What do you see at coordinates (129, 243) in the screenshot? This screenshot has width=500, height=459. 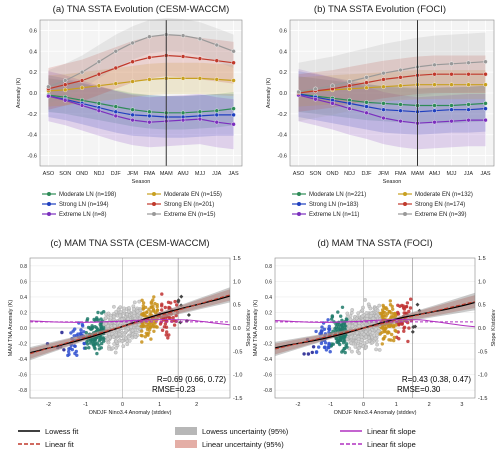 I see `panel-title: (c) MAM TNA SSTA (CESM-WACCM)` at bounding box center [129, 243].